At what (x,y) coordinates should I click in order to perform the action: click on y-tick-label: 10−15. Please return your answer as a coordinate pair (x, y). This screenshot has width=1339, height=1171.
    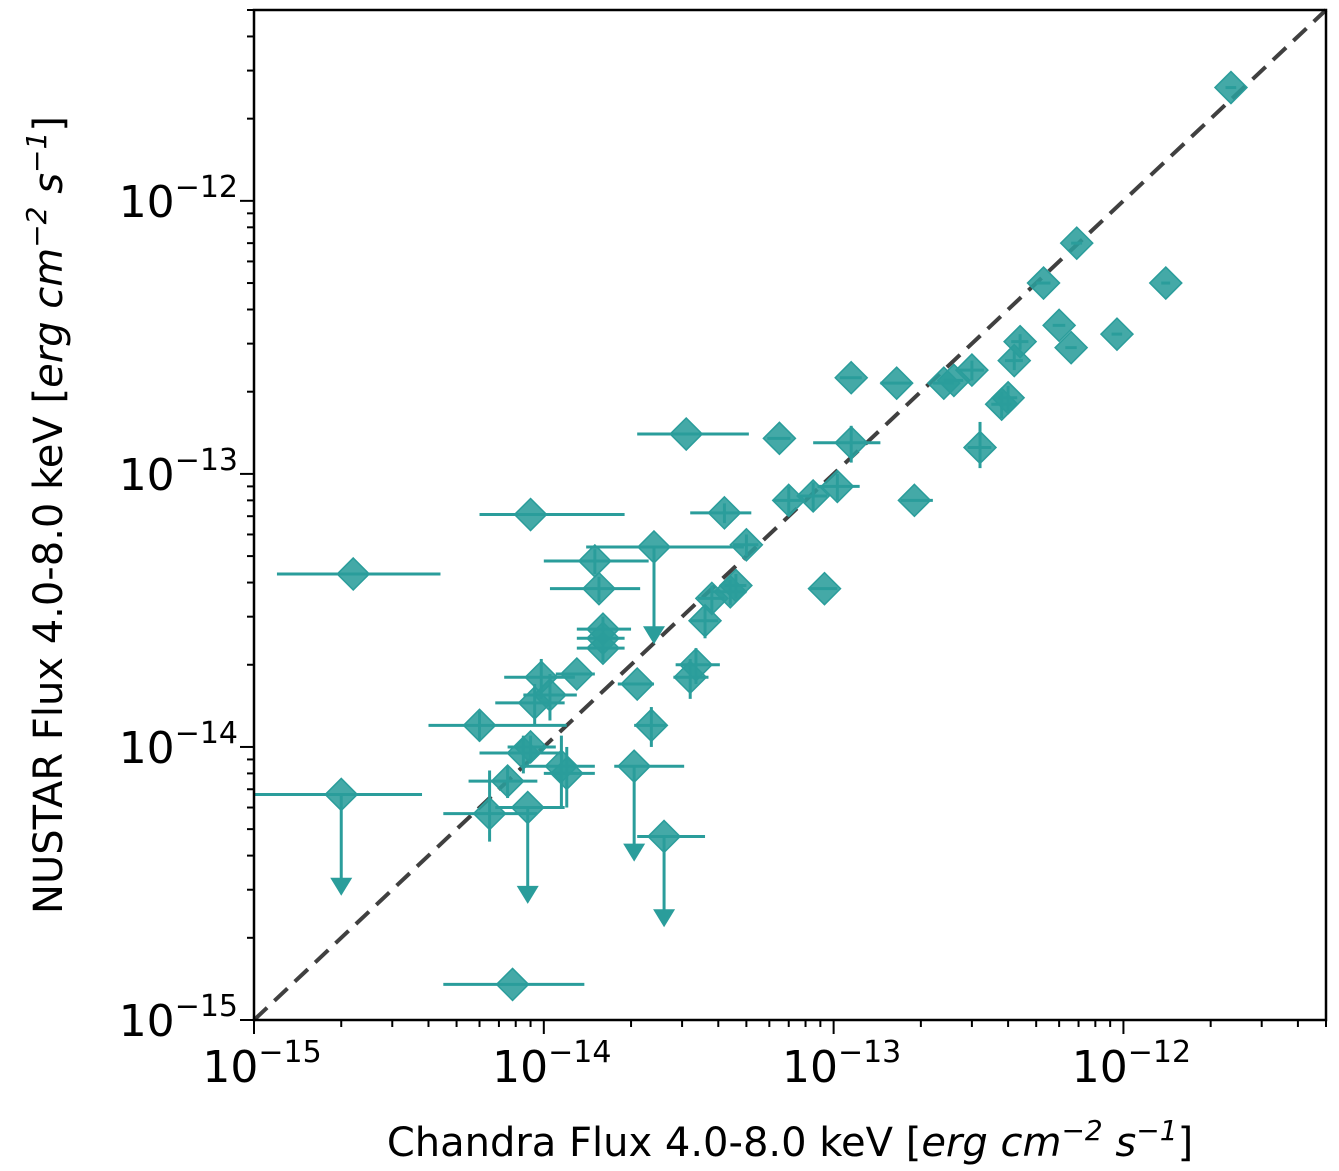
    Looking at the image, I should click on (178, 1018).